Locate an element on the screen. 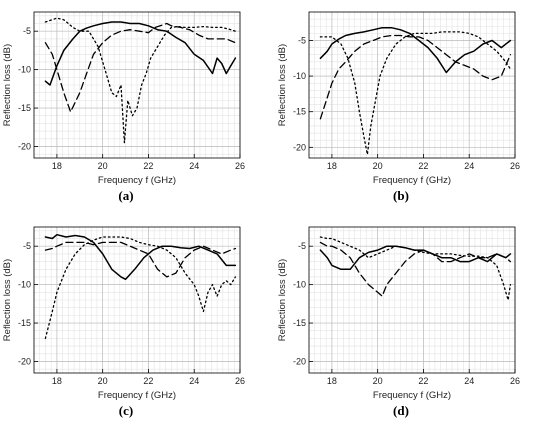 The height and width of the screenshot is (429, 550). panel-label: (b) is located at coordinates (401, 195).